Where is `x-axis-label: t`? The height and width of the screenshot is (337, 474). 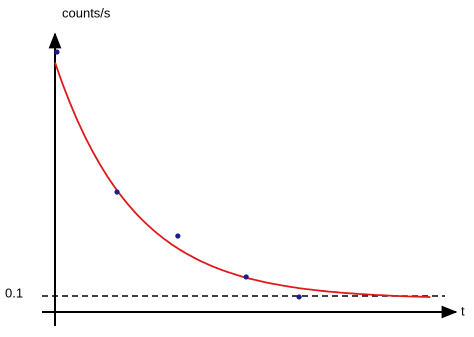
x-axis-label: t is located at coordinates (463, 310).